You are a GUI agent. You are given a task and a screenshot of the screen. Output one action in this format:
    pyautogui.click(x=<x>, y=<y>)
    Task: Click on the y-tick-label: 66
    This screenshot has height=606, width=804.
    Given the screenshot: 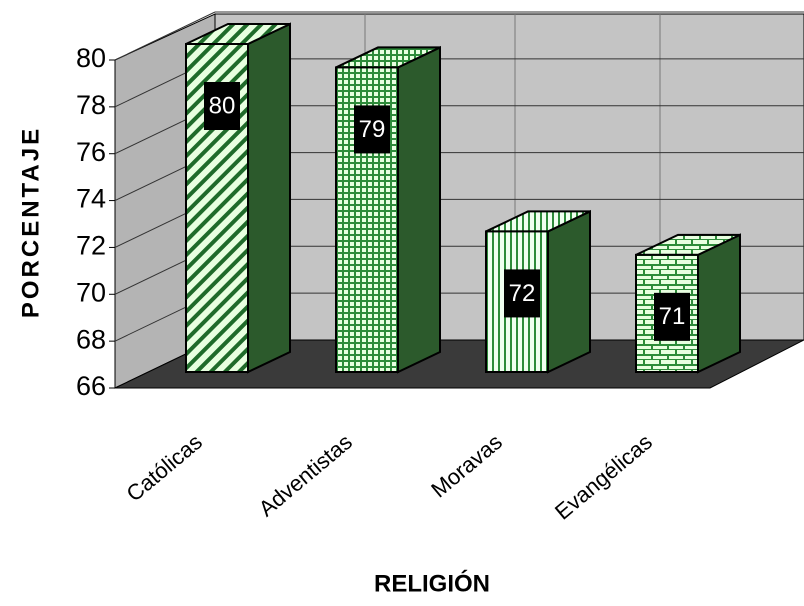 What is the action you would take?
    pyautogui.click(x=91, y=386)
    